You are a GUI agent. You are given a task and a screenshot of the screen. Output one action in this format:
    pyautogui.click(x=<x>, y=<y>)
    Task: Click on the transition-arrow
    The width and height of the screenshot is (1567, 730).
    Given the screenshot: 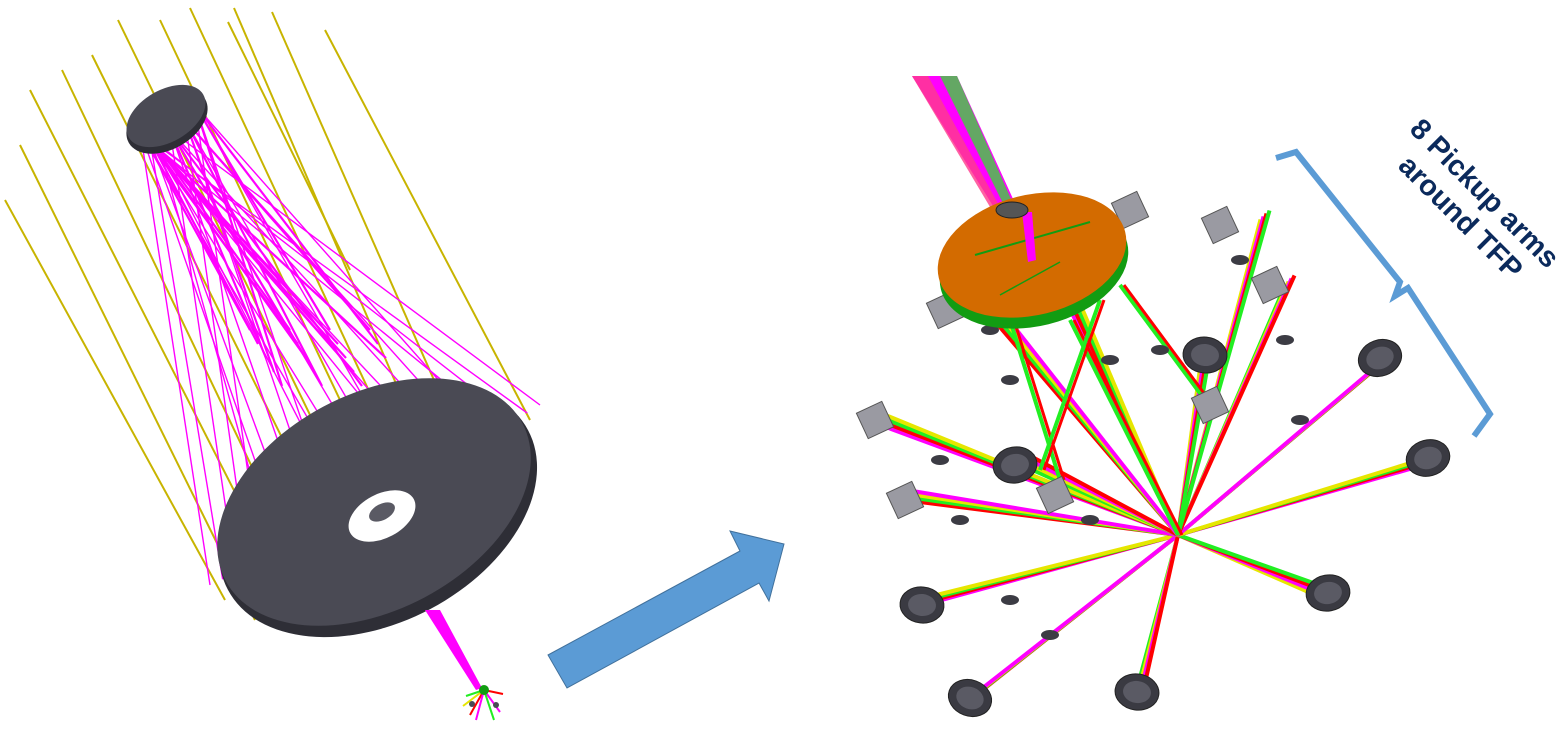 What is the action you would take?
    pyautogui.click(x=666, y=609)
    